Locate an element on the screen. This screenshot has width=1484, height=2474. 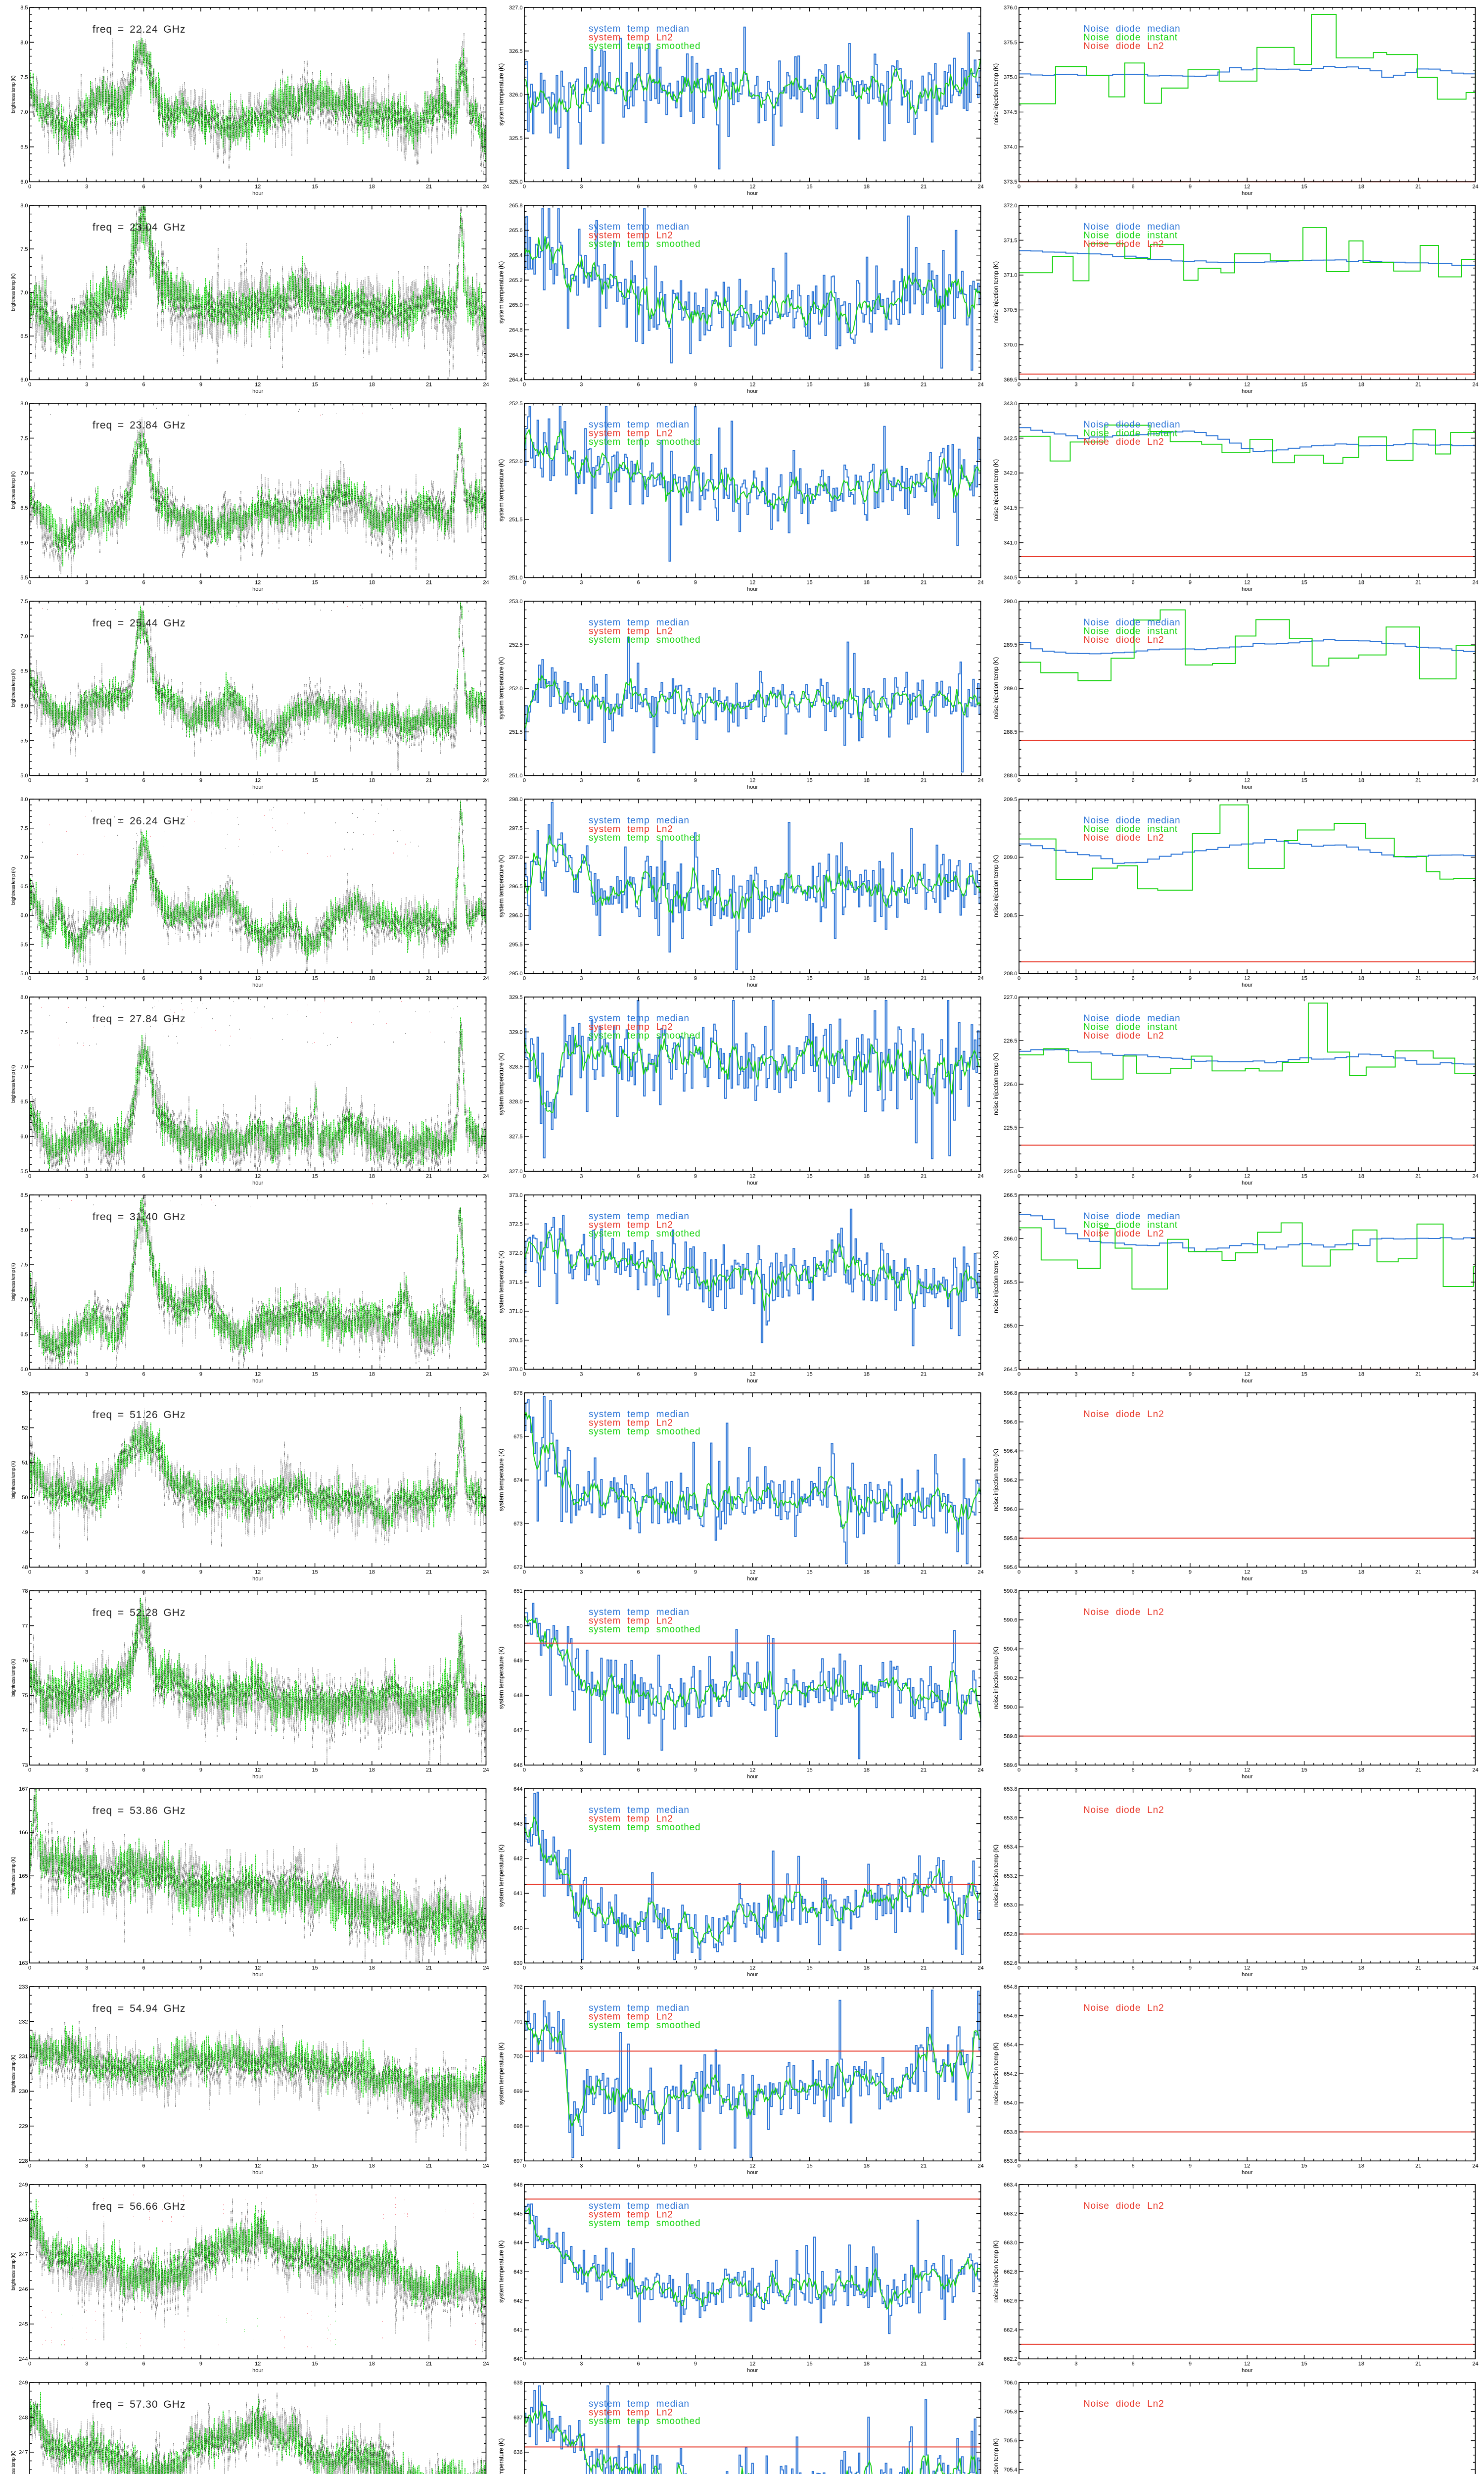
svg-text: 637 is located at coordinates (517, 2418).